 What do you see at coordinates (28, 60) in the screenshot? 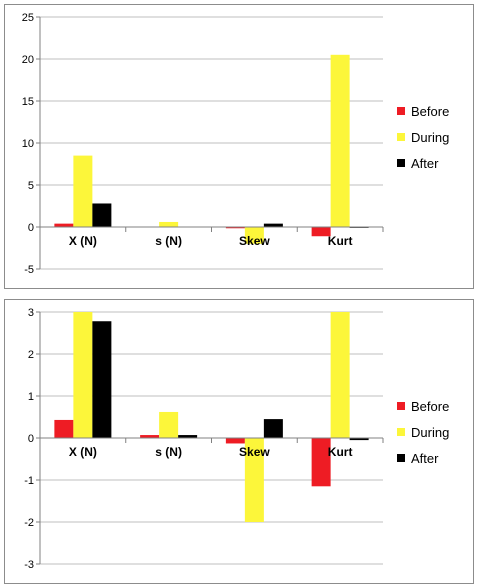
I see `top-ytick-label: 20` at bounding box center [28, 60].